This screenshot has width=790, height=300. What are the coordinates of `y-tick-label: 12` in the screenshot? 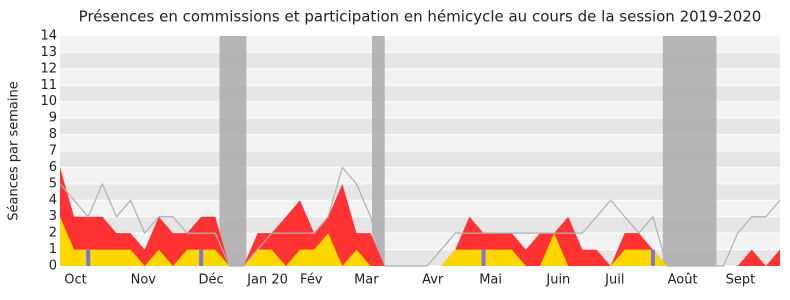 It's located at (48, 68).